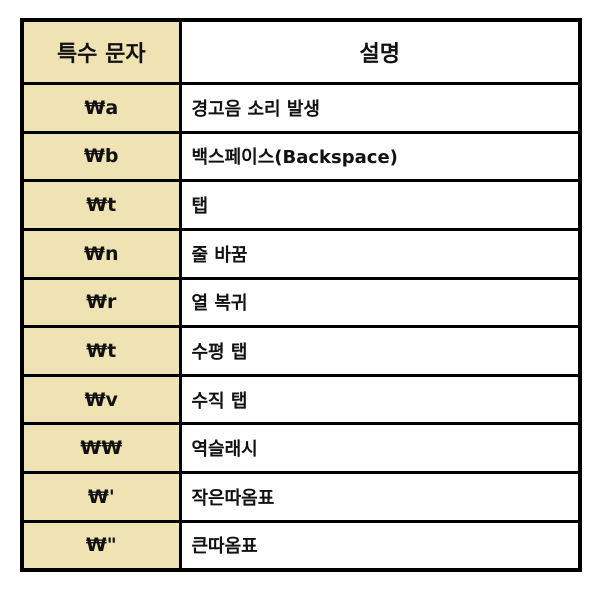 This screenshot has height=593, width=606. Describe the element at coordinates (380, 497) in the screenshot. I see `description-cell: 작은따옴표` at that location.